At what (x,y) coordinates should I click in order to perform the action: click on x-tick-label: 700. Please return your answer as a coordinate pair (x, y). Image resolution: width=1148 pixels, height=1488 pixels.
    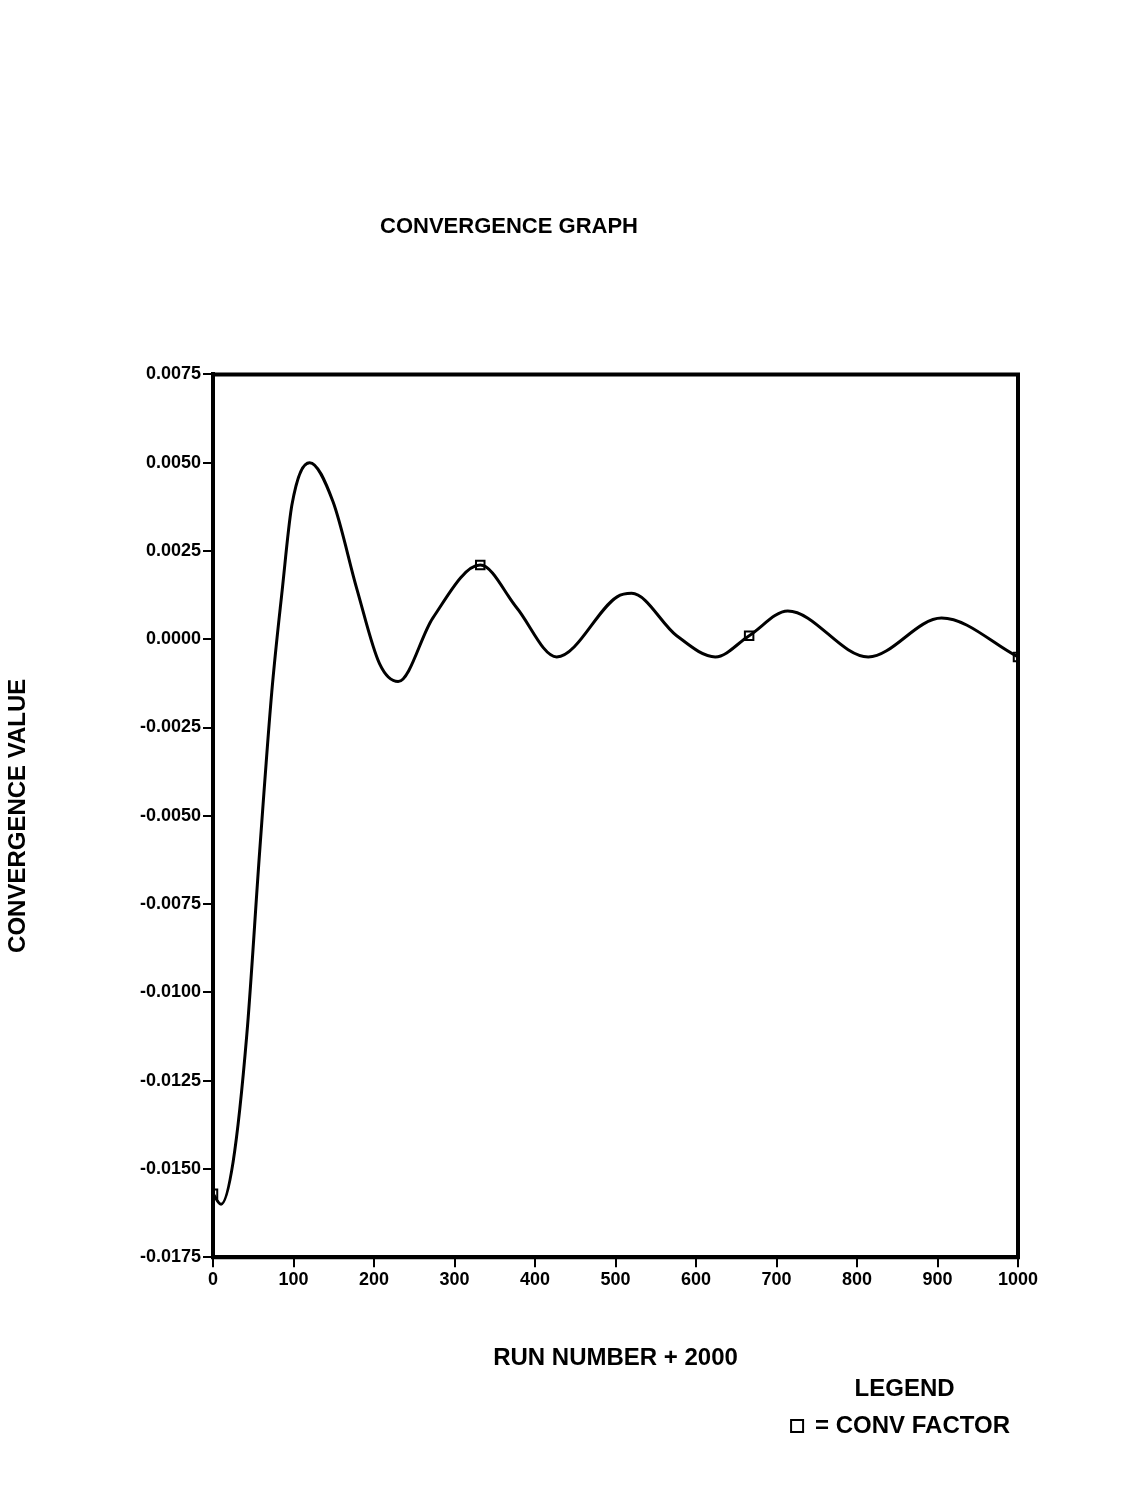
    Looking at the image, I should click on (776, 1278).